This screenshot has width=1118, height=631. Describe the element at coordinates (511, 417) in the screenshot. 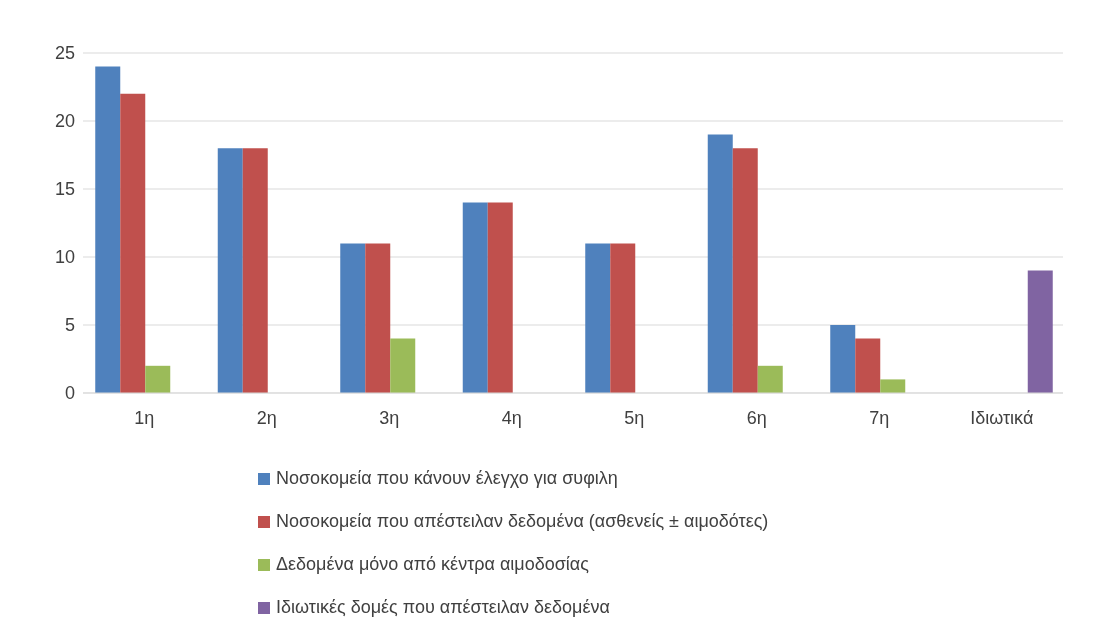

I see `x-tick-label: 4η` at that location.